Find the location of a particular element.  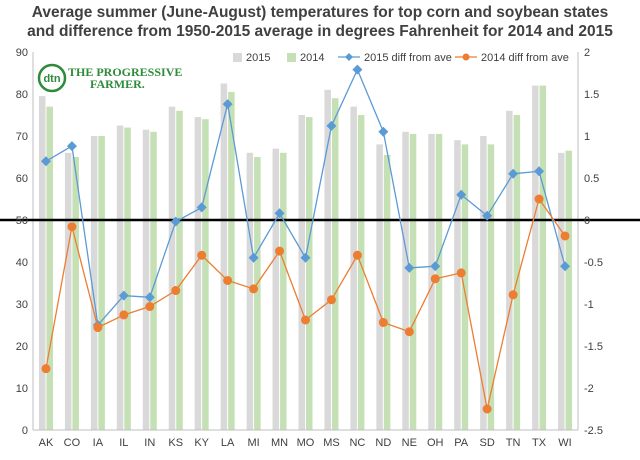

point-2014 diff from ave-IN is located at coordinates (150, 307).